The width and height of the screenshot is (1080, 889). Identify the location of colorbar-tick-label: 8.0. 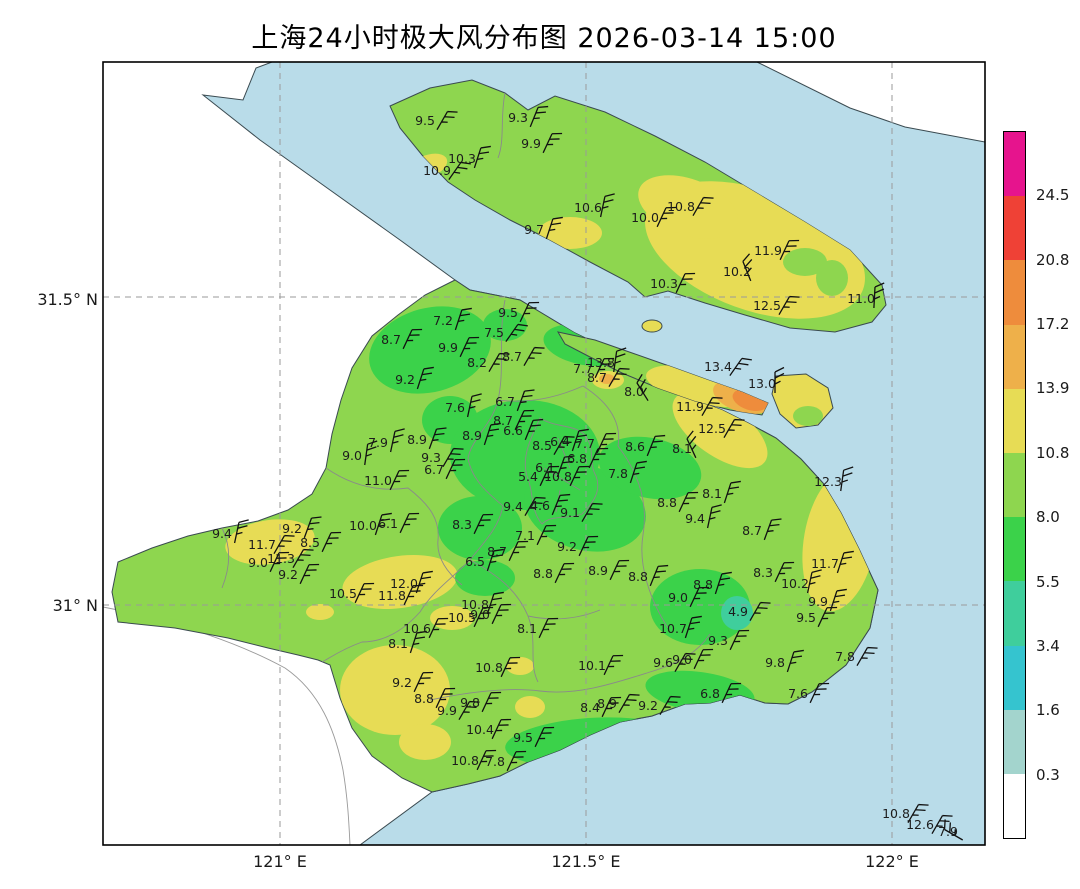
(1048, 517).